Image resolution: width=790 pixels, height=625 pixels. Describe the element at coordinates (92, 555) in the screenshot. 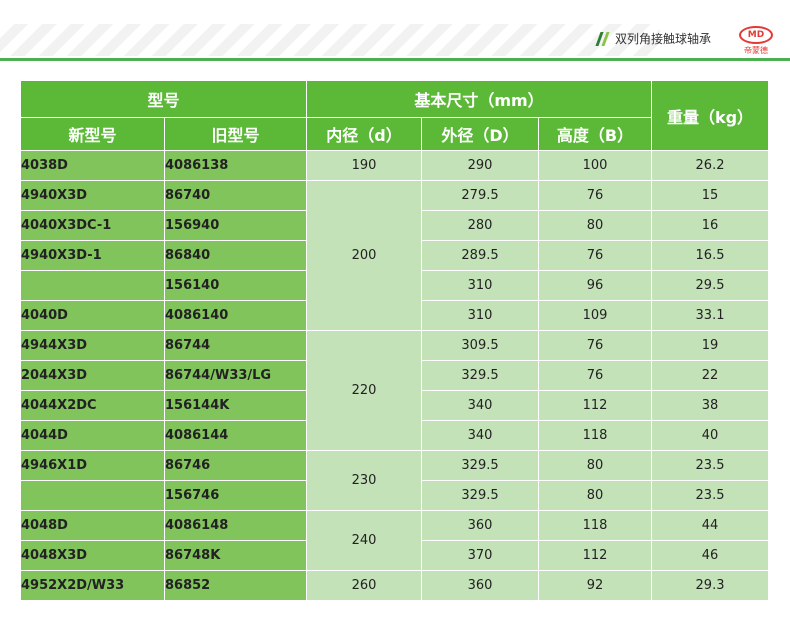

I see `cell-new-model: 4048X3D` at that location.